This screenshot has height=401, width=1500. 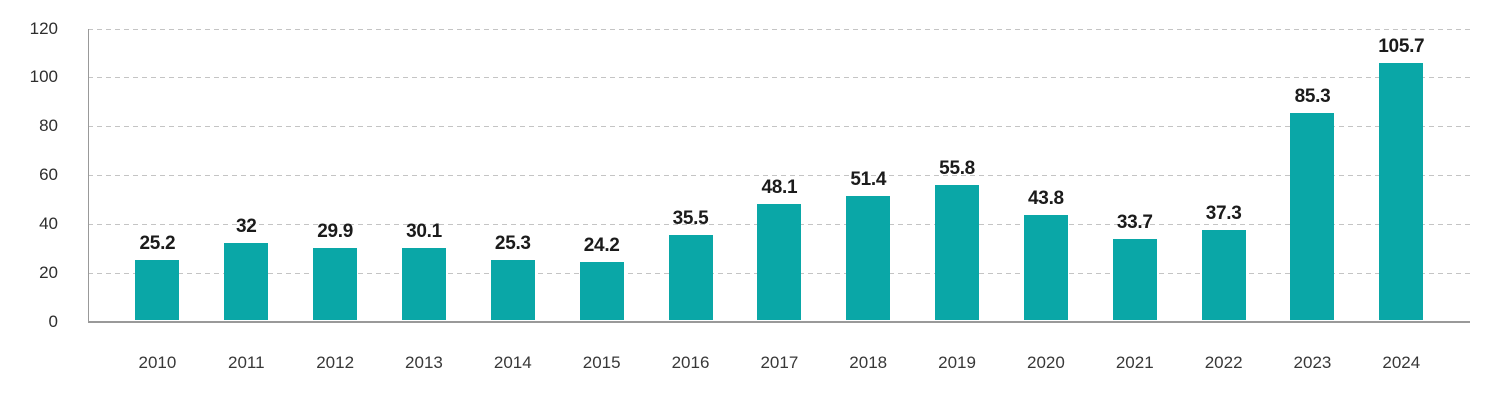 What do you see at coordinates (957, 362) in the screenshot?
I see `x-tick-label: 2019` at bounding box center [957, 362].